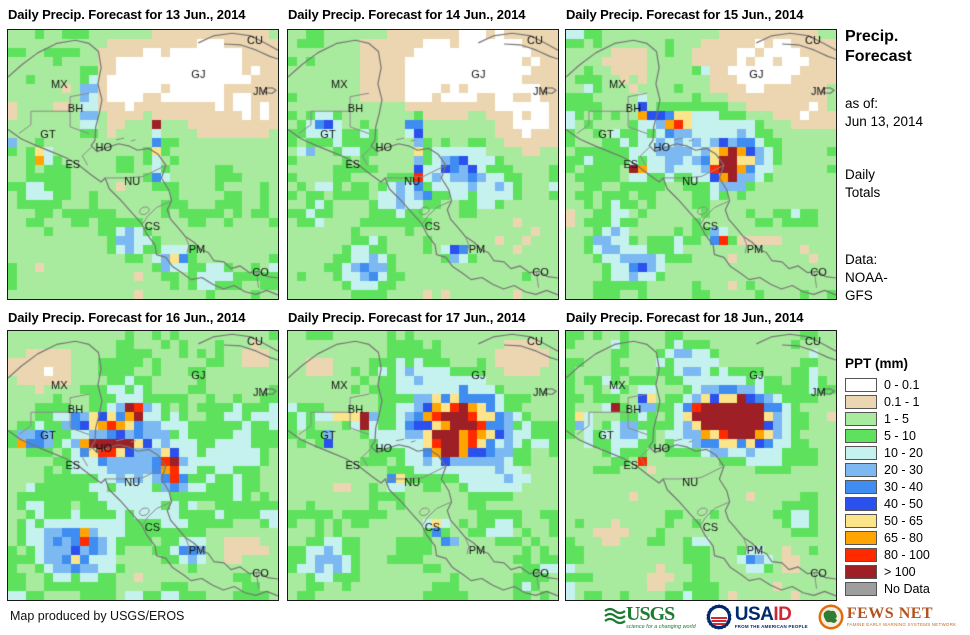  I want to click on legend-label: 30 - 40, so click(903, 486).